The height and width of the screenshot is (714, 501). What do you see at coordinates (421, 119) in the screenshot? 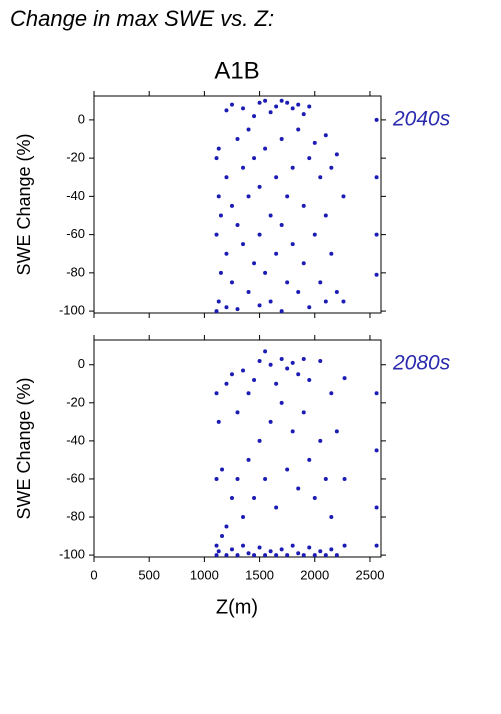
I see `panel-label: 2040s` at bounding box center [421, 119].